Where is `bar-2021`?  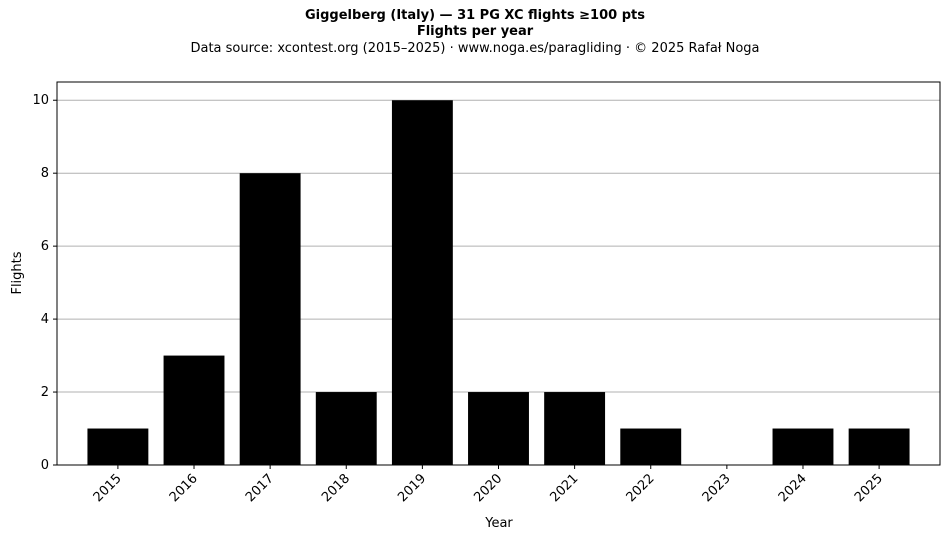 bar-2021 is located at coordinates (575, 428).